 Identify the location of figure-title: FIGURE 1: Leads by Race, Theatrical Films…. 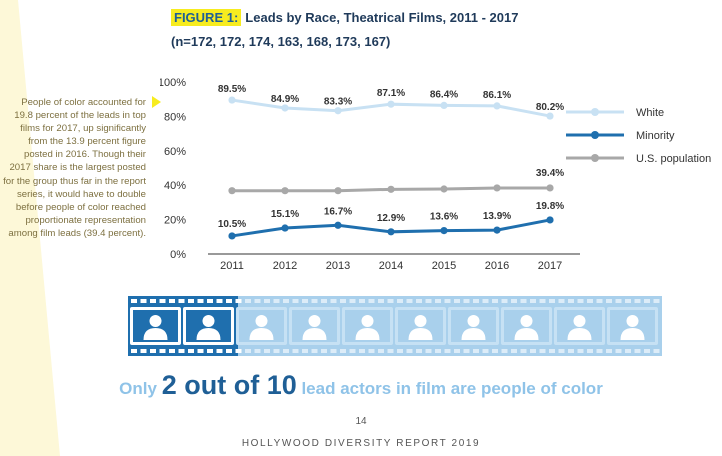
(344, 17).